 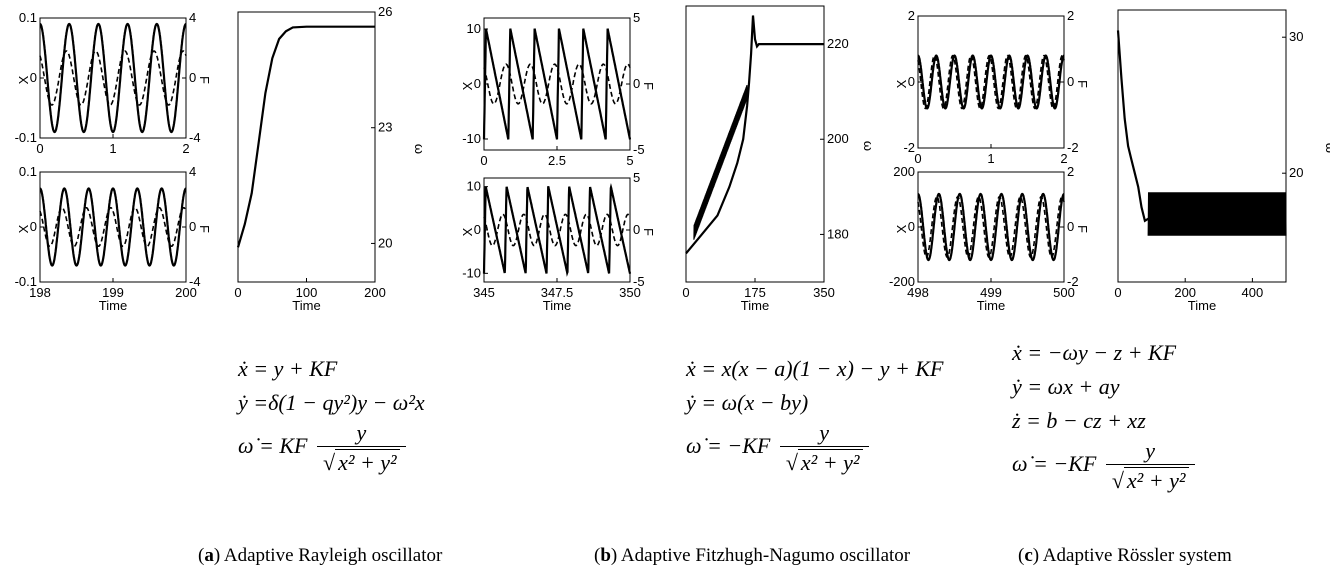 I want to click on x-tick-label: 2.5, so click(x=557, y=160).